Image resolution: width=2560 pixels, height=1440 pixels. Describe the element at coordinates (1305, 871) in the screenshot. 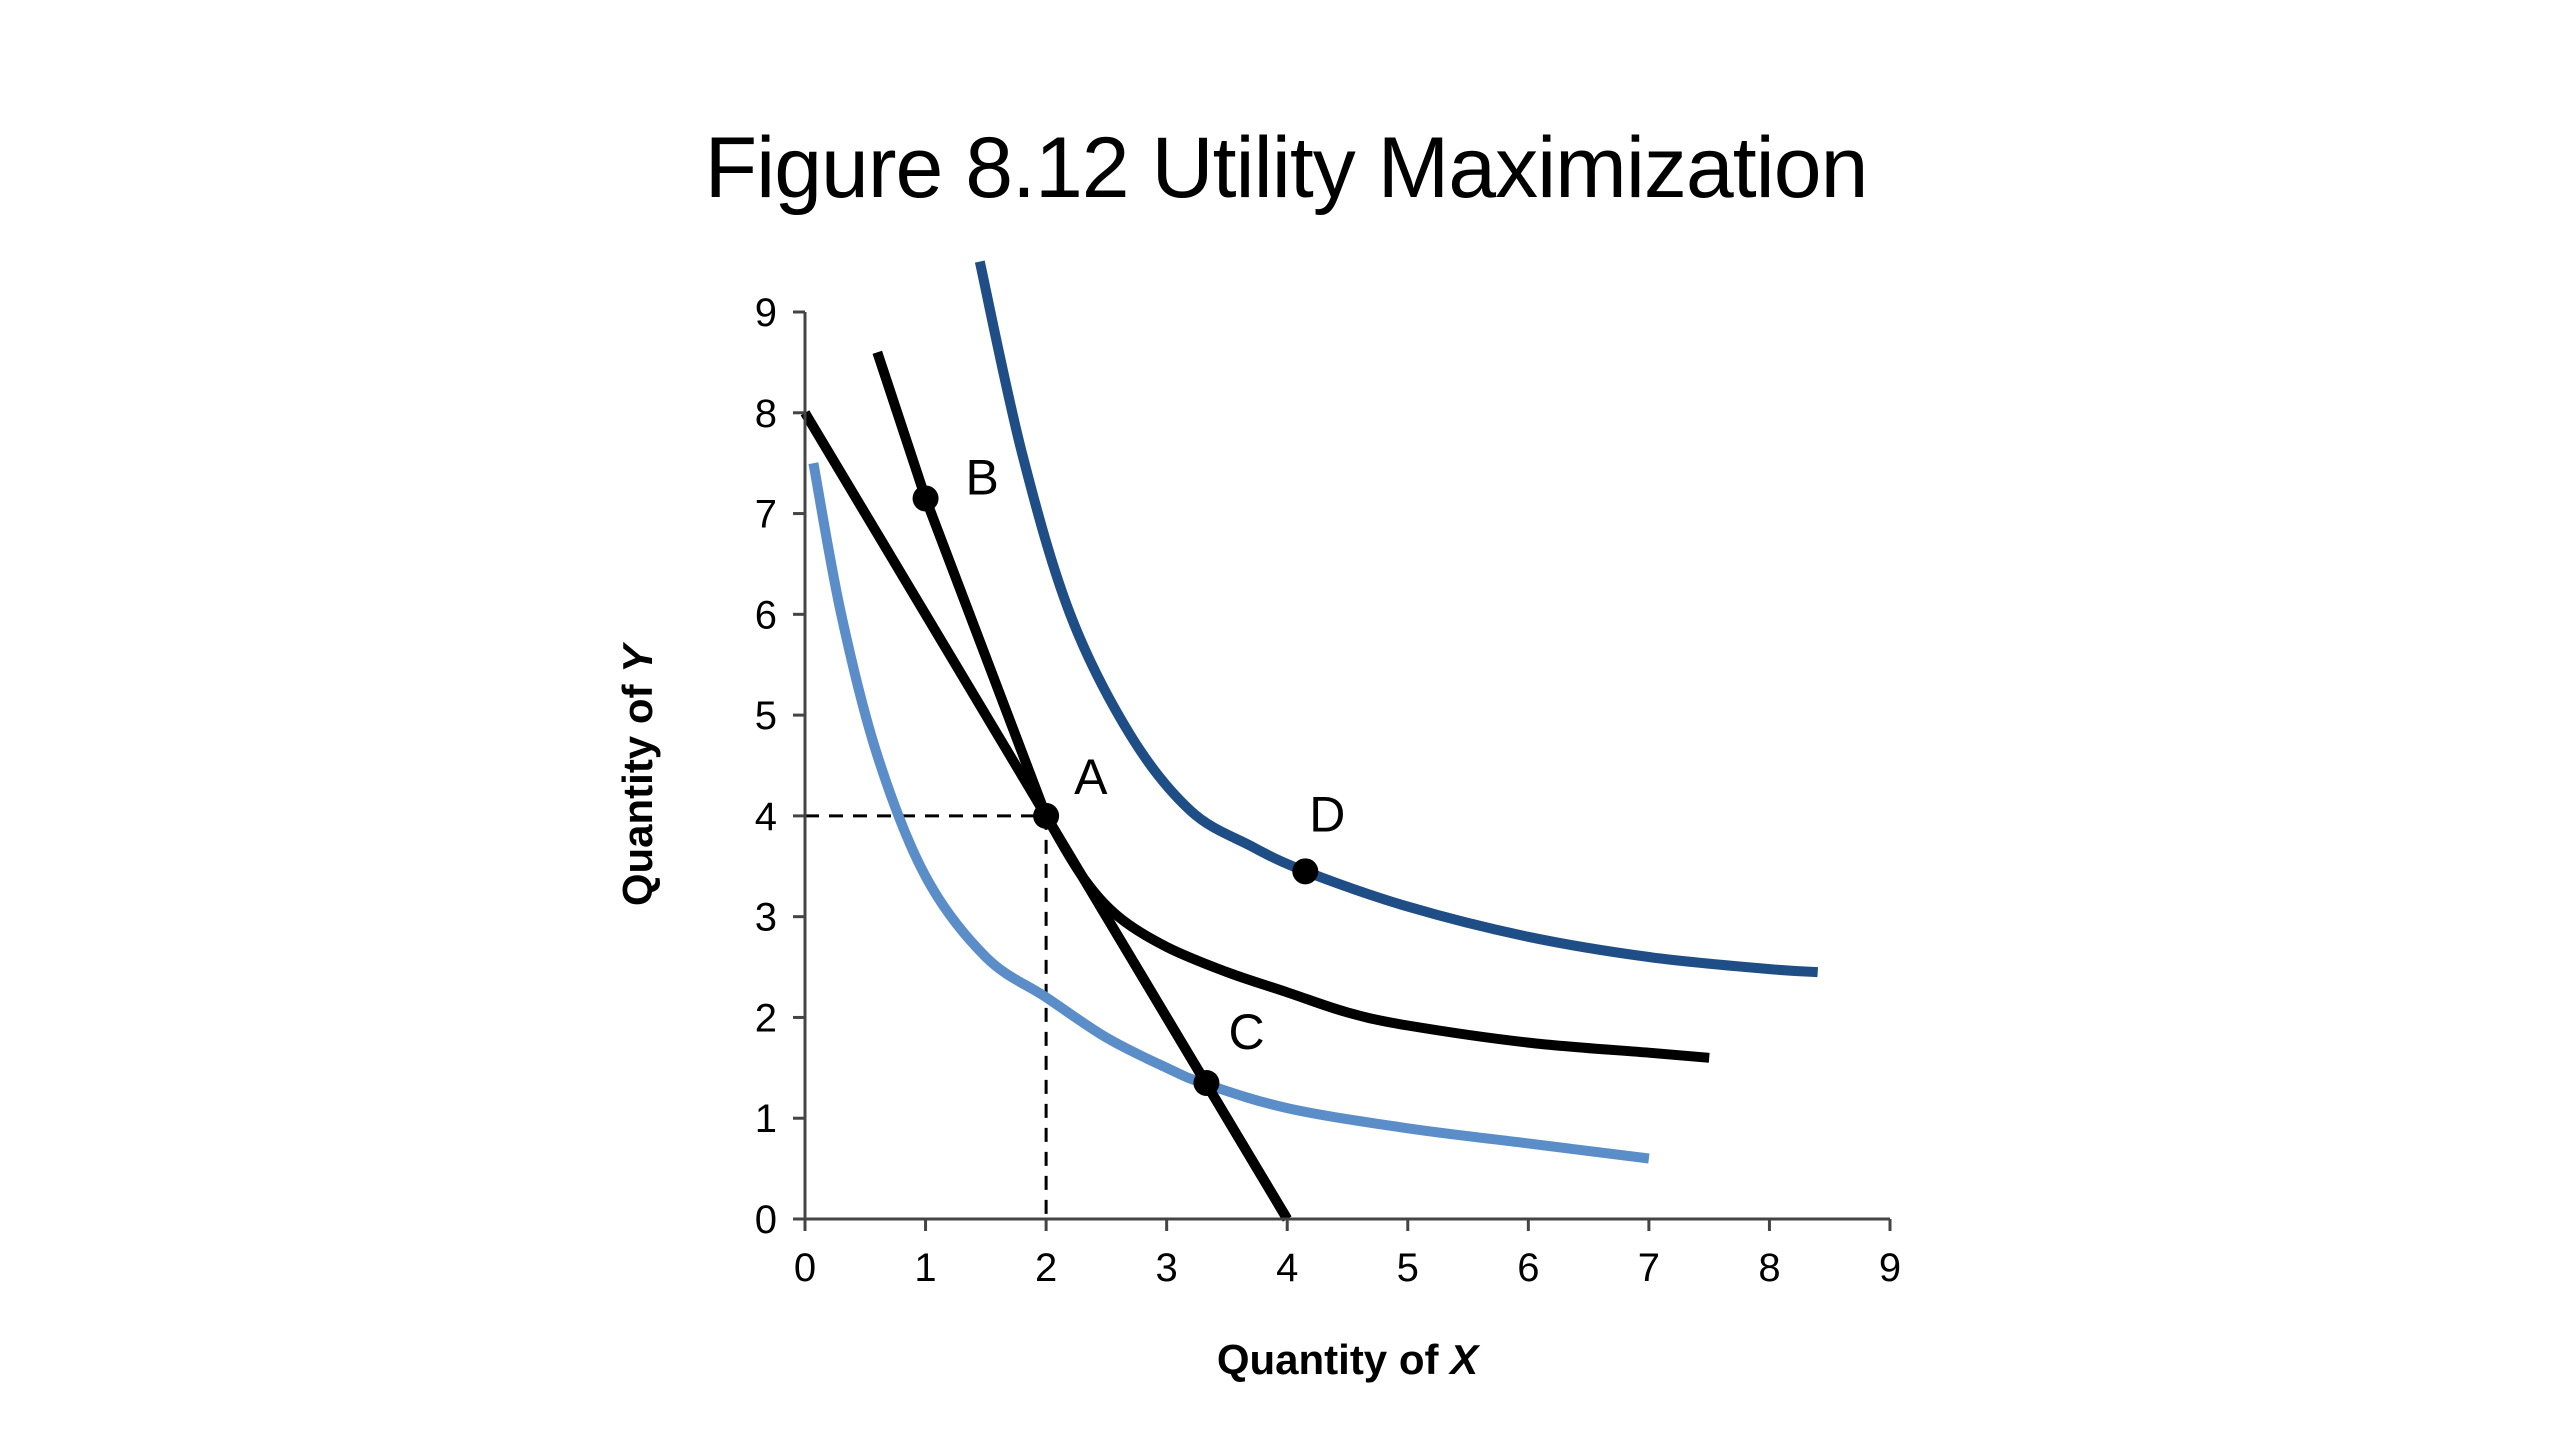

I see `point-d-marker` at that location.